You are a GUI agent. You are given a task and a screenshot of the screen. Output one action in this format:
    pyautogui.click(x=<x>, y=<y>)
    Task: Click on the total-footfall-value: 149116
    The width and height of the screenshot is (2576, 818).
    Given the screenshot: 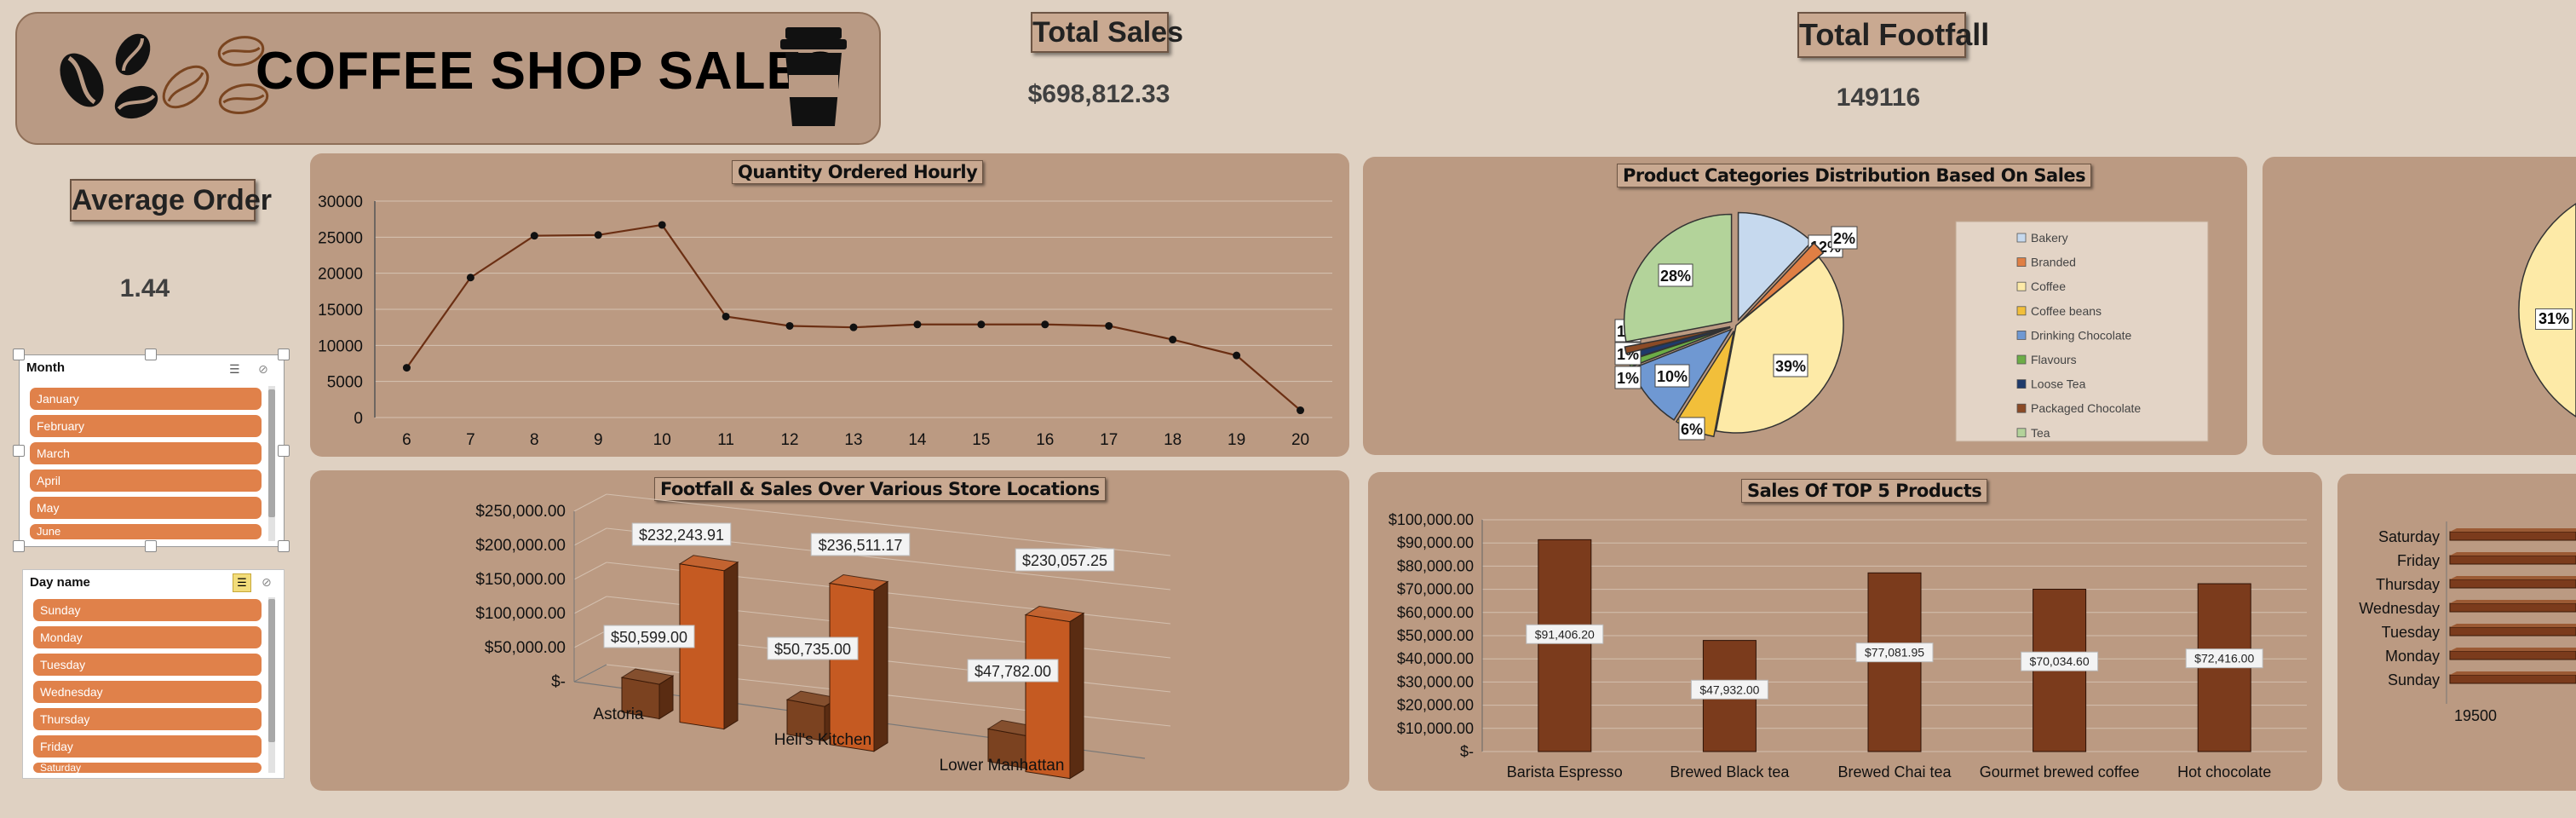 What is the action you would take?
    pyautogui.click(x=1879, y=98)
    